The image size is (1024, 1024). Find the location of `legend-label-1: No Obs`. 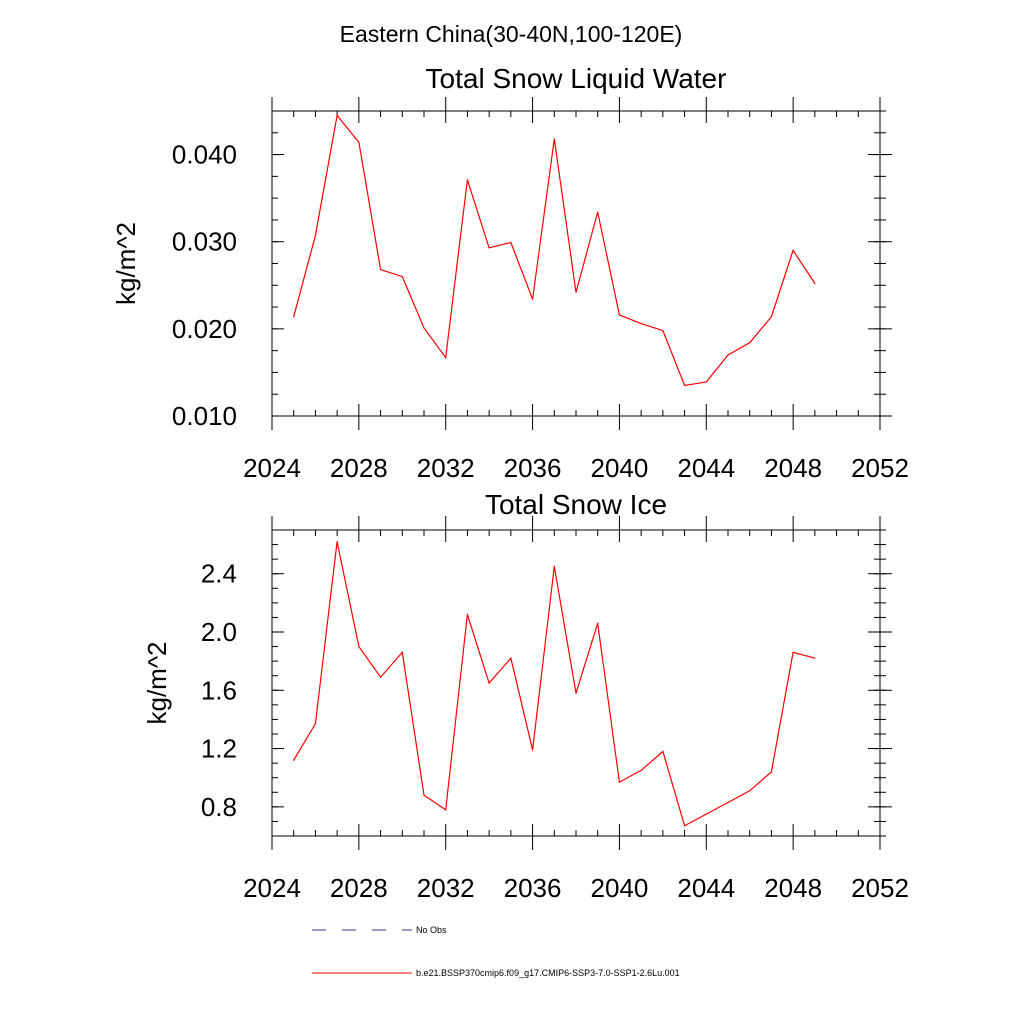

legend-label-1: No Obs is located at coordinates (431, 930).